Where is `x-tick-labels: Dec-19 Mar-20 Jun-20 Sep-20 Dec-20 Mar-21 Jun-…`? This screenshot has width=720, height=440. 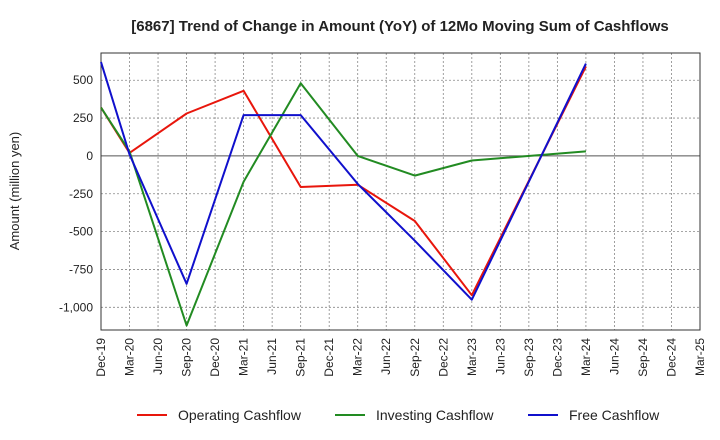 x-tick-labels: Dec-19 Mar-20 Jun-20 Sep-20 Dec-20 Mar-21 Jun-… is located at coordinates (400, 357).